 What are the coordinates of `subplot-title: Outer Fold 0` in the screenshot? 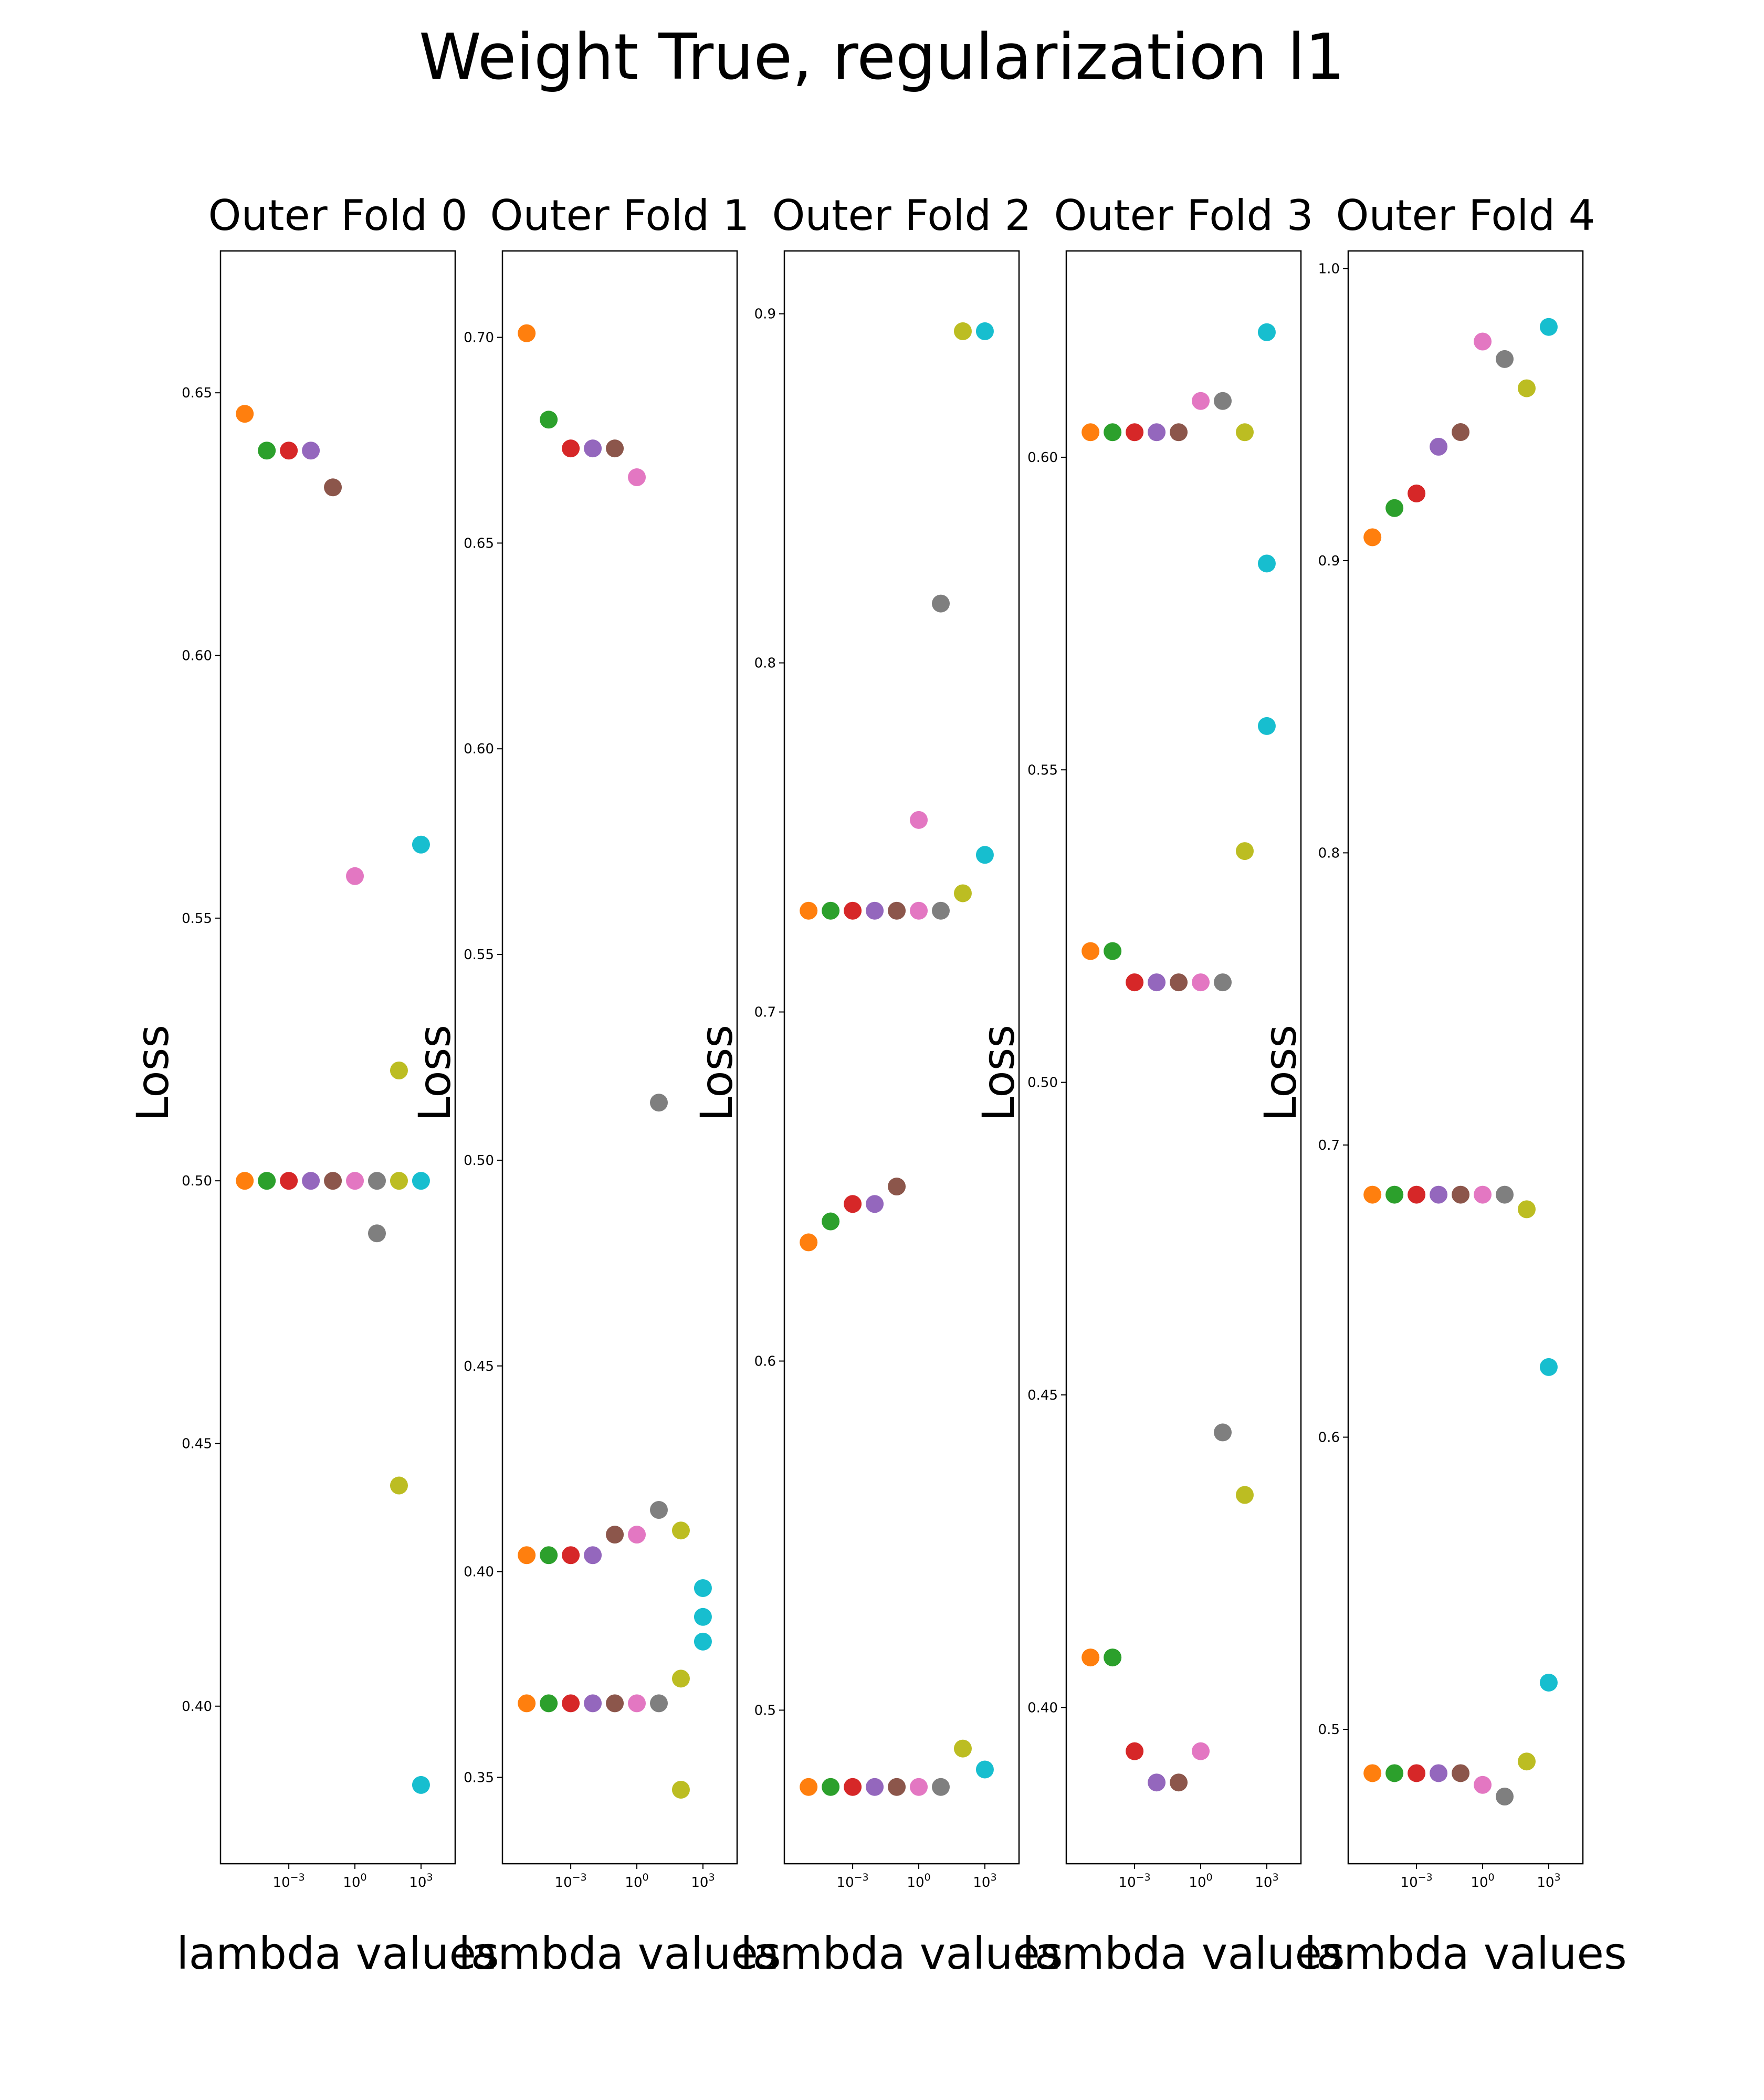 It's located at (337, 215).